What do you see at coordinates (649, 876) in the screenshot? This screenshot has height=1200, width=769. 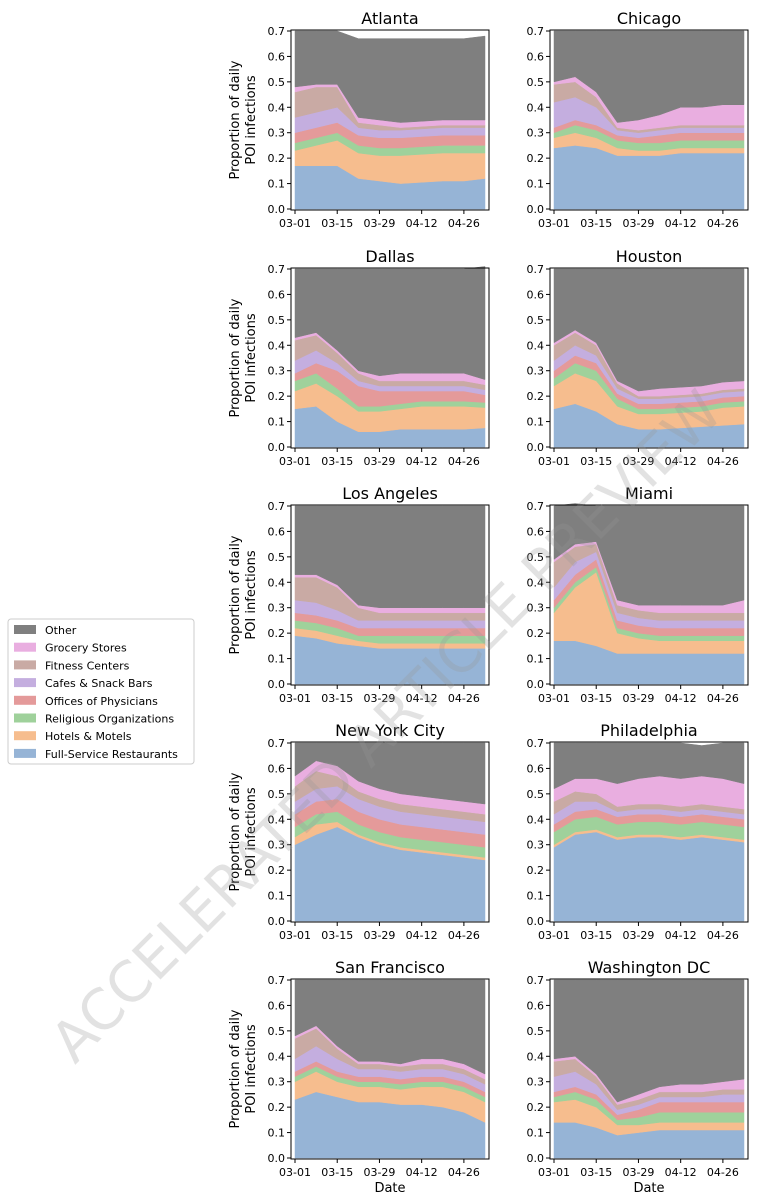 I see `area-full-service-restaurants` at bounding box center [649, 876].